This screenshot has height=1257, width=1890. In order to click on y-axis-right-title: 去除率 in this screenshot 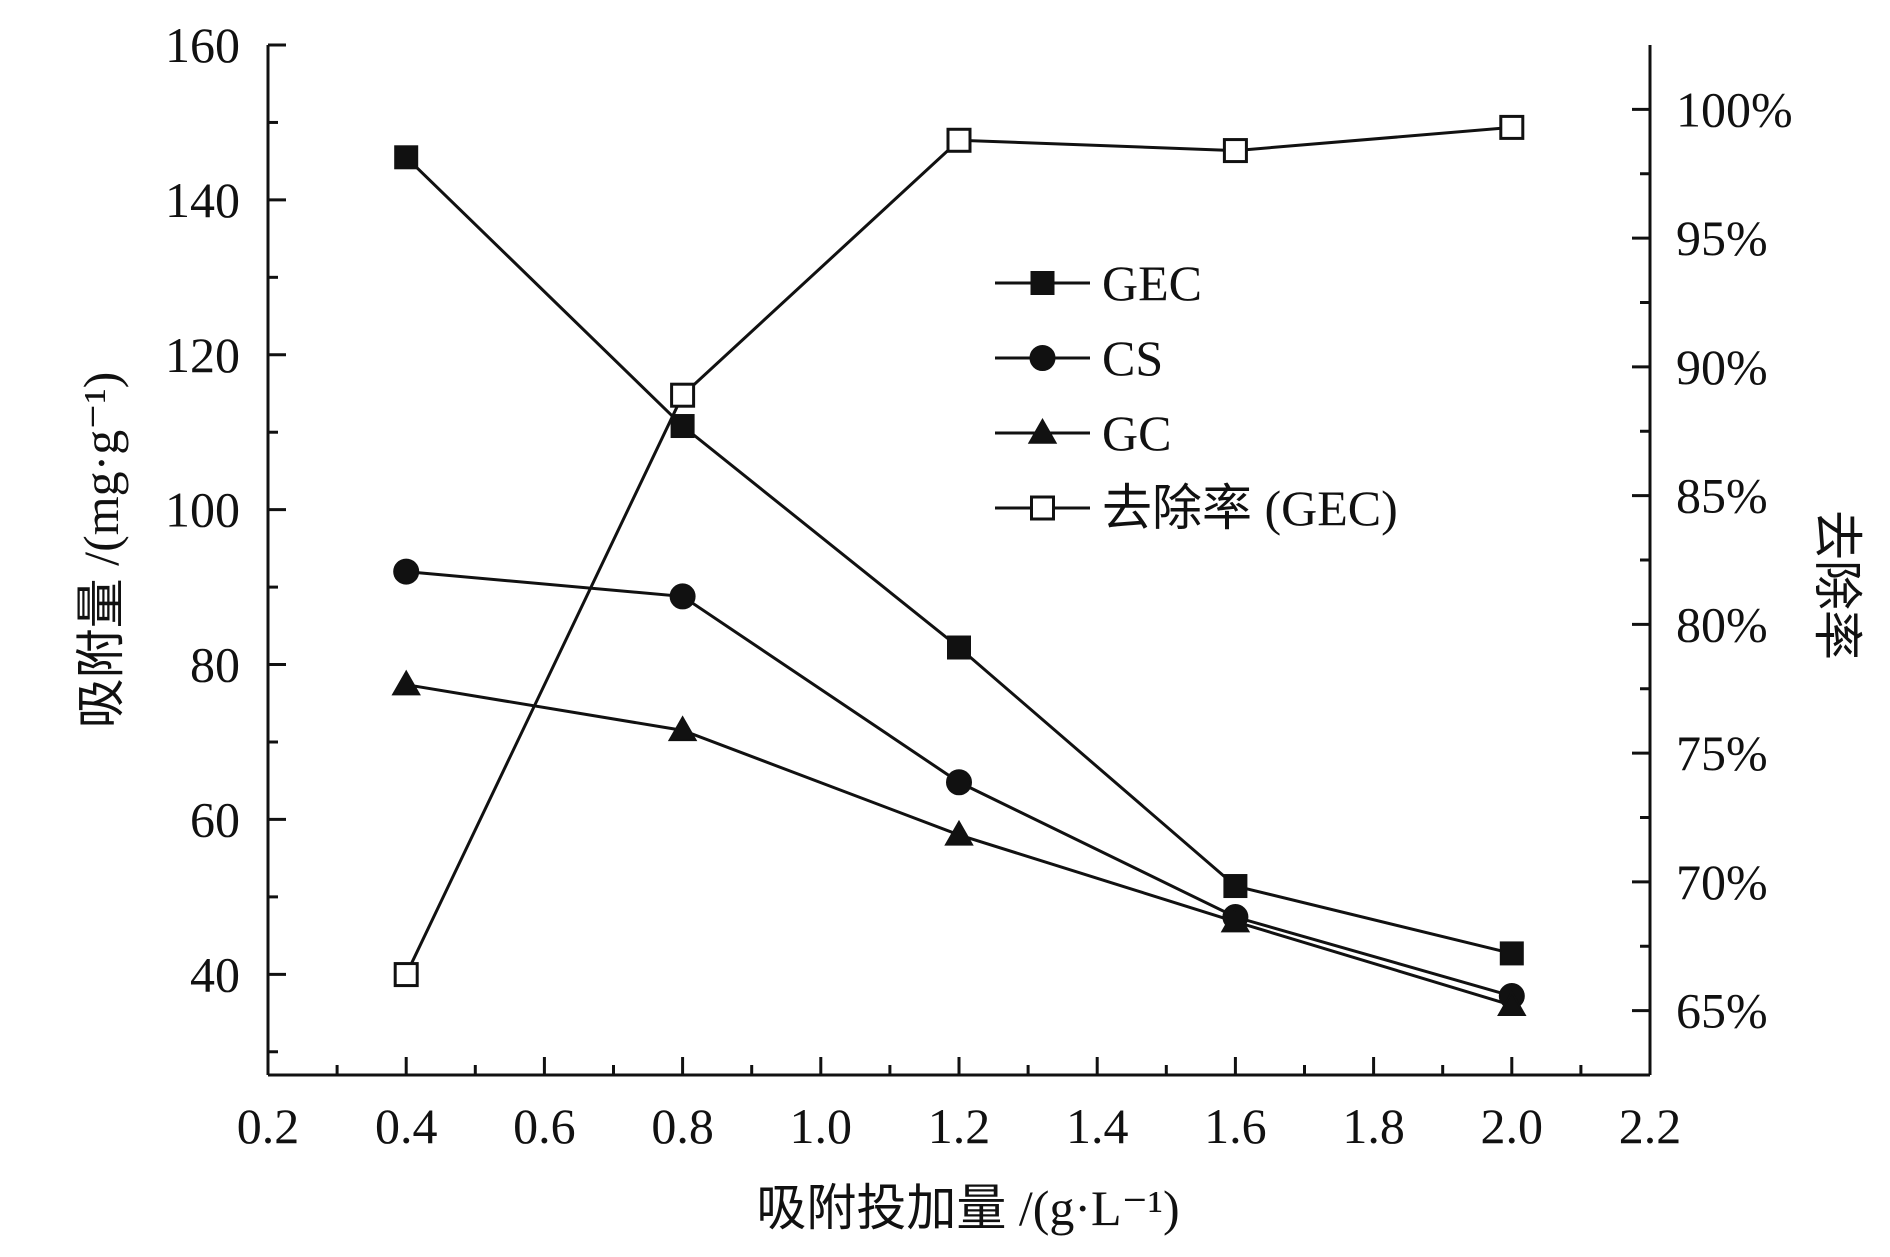, I will do `click(1837, 585)`.